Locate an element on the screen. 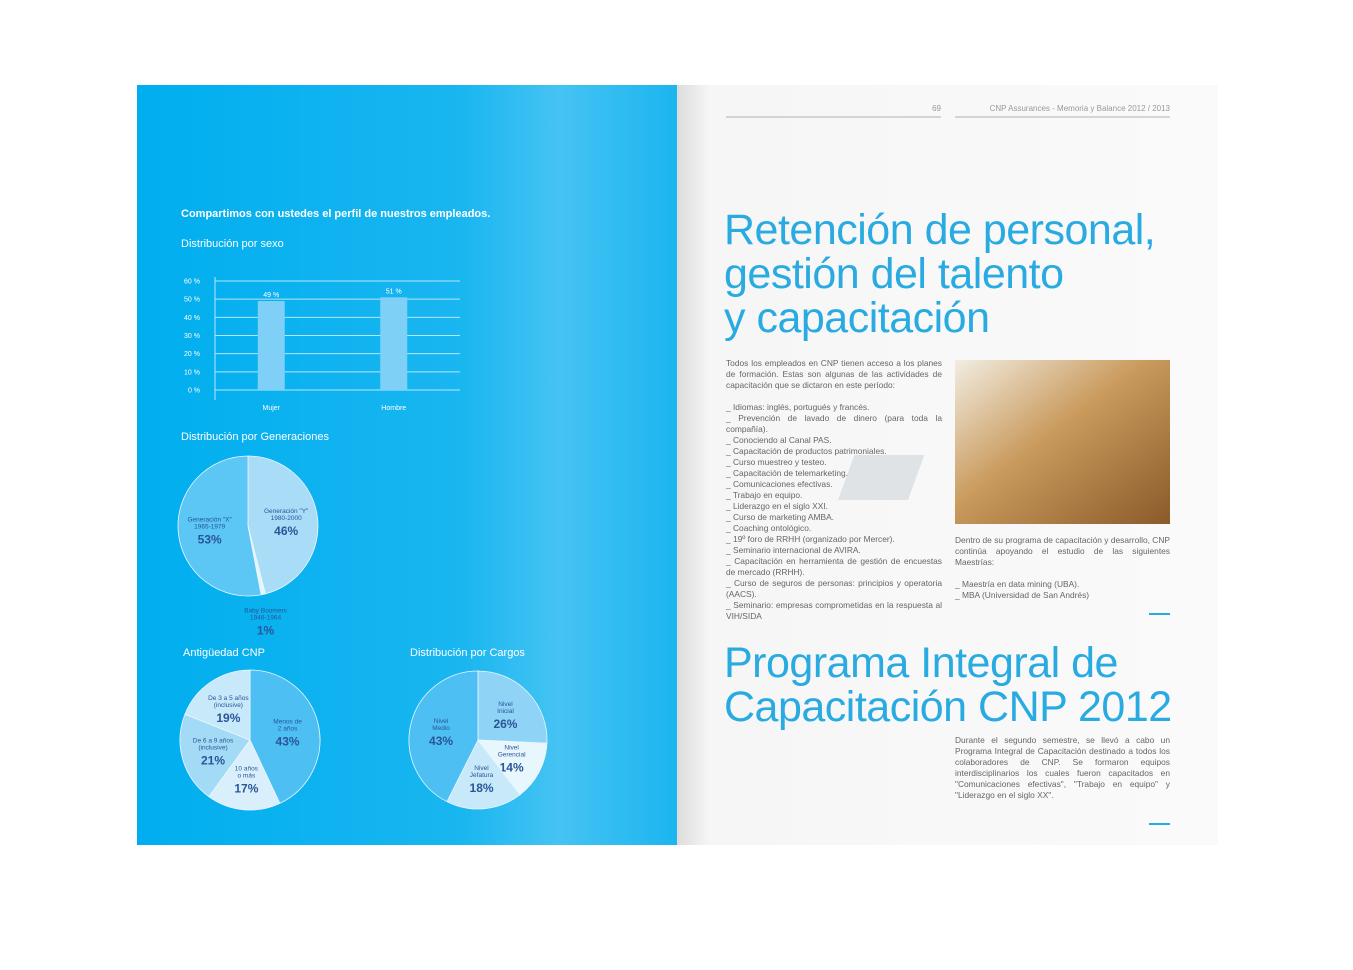 The image size is (1353, 970). slice-label: Generación "Y" is located at coordinates (286, 511).